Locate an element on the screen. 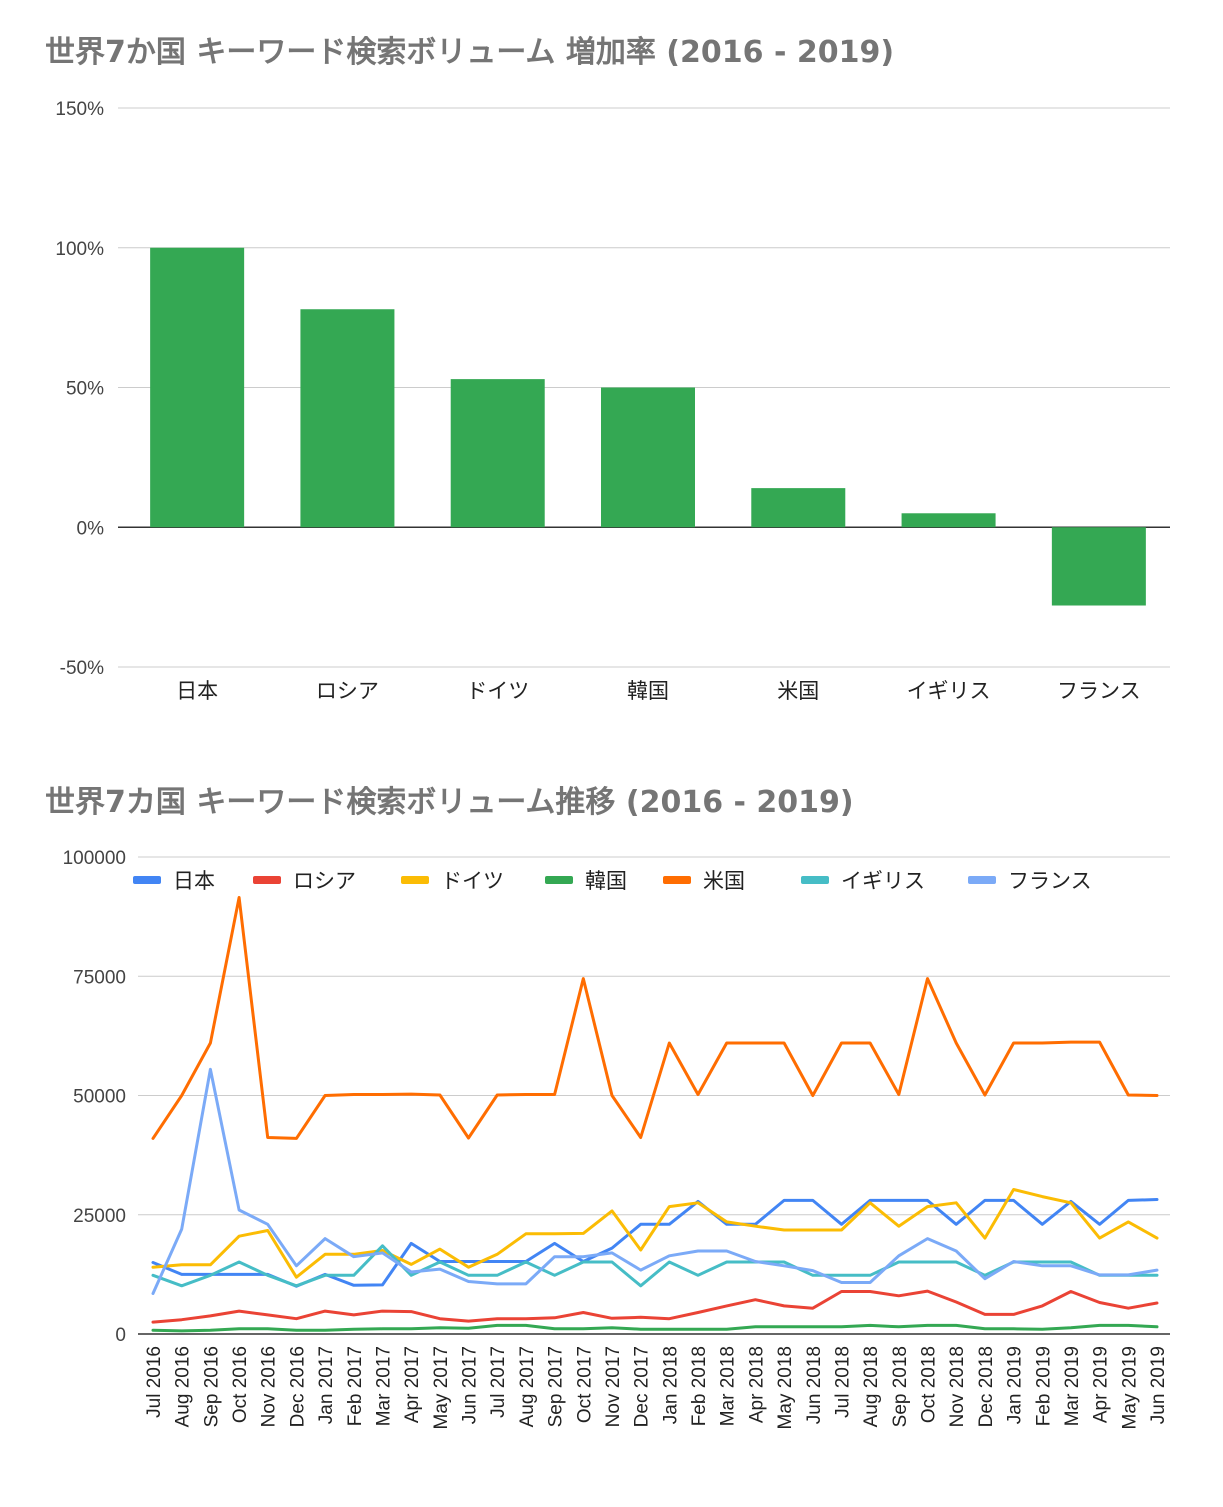 This screenshot has height=1507, width=1223. line-y-tick-label: 100000 is located at coordinates (94, 858).